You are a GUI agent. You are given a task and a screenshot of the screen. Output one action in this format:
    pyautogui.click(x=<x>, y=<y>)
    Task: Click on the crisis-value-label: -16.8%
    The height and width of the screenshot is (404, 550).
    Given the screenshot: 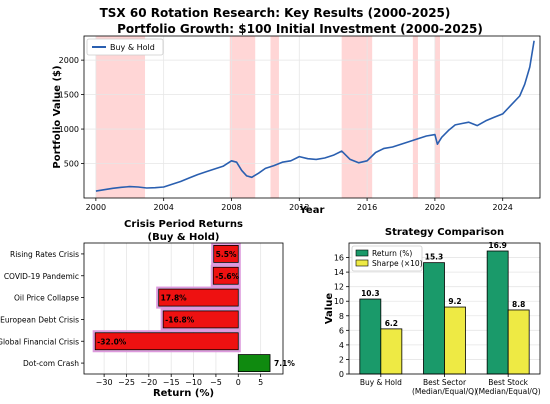 What is the action you would take?
    pyautogui.click(x=180, y=319)
    